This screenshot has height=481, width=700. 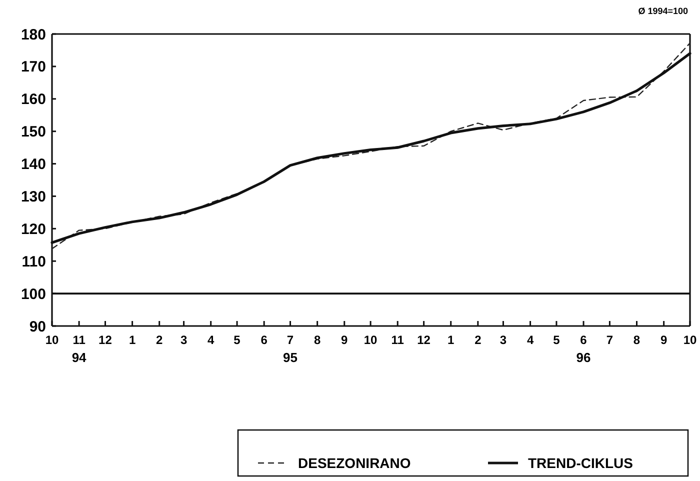 I want to click on text: 95, so click(x=290, y=357).